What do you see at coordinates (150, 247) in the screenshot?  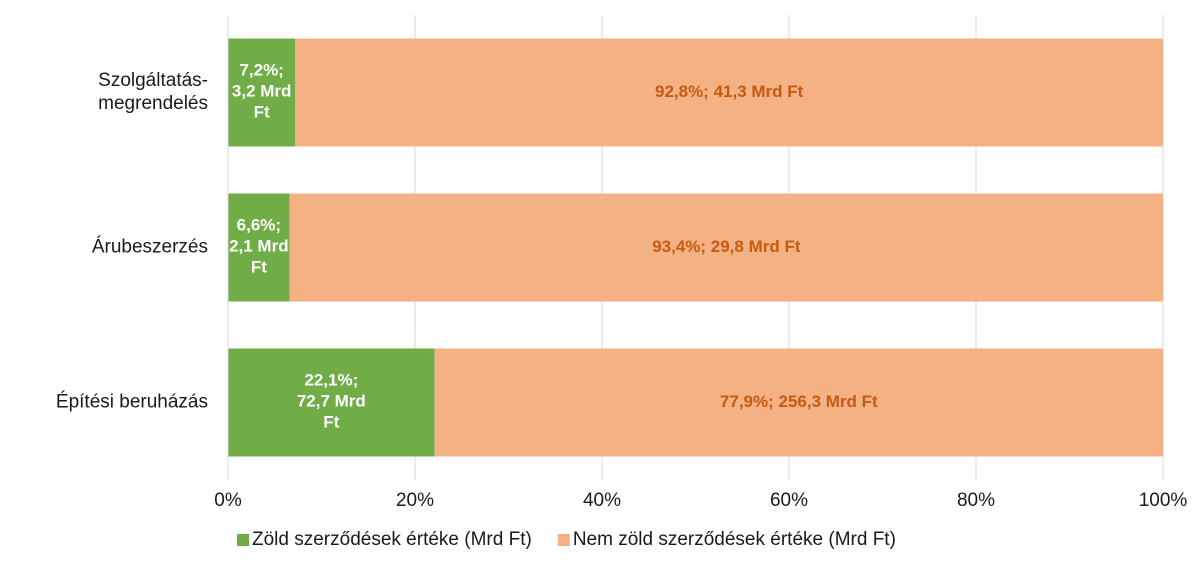 I see `y-tick-label: Árubeszerzés` at bounding box center [150, 247].